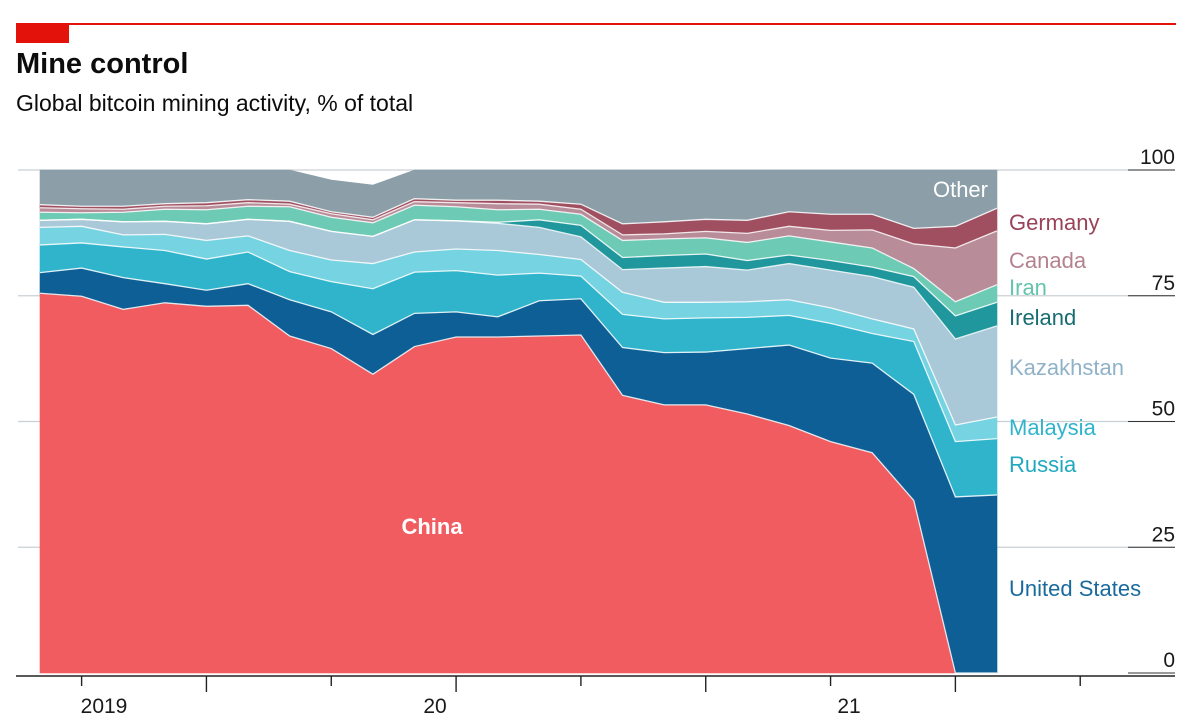 The height and width of the screenshot is (727, 1200). I want to click on x-tick-label: 20, so click(434, 706).